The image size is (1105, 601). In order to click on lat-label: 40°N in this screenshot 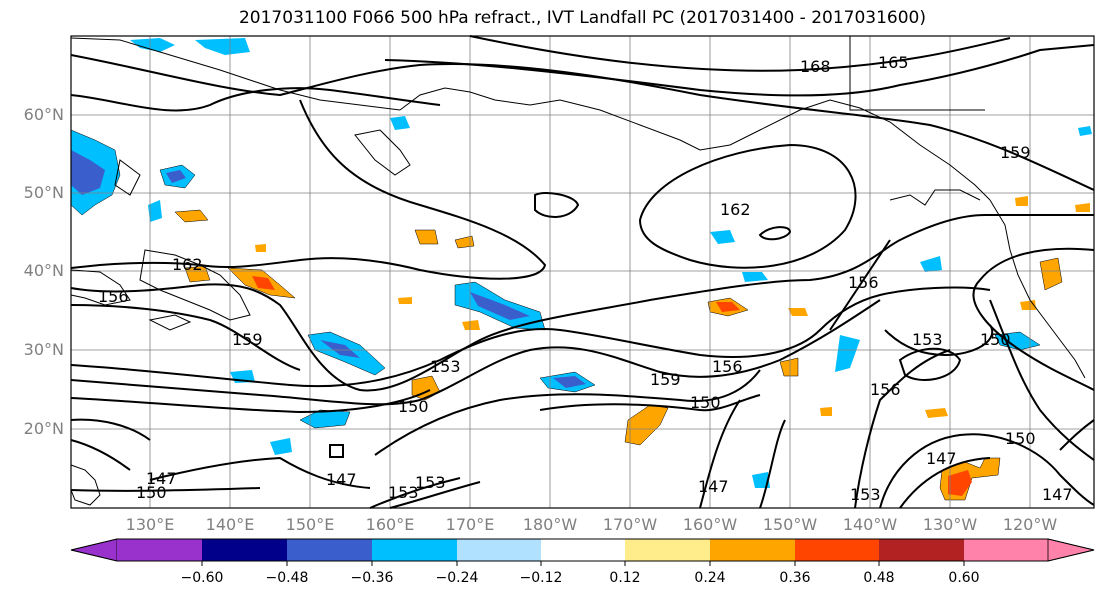, I will do `click(43, 270)`.